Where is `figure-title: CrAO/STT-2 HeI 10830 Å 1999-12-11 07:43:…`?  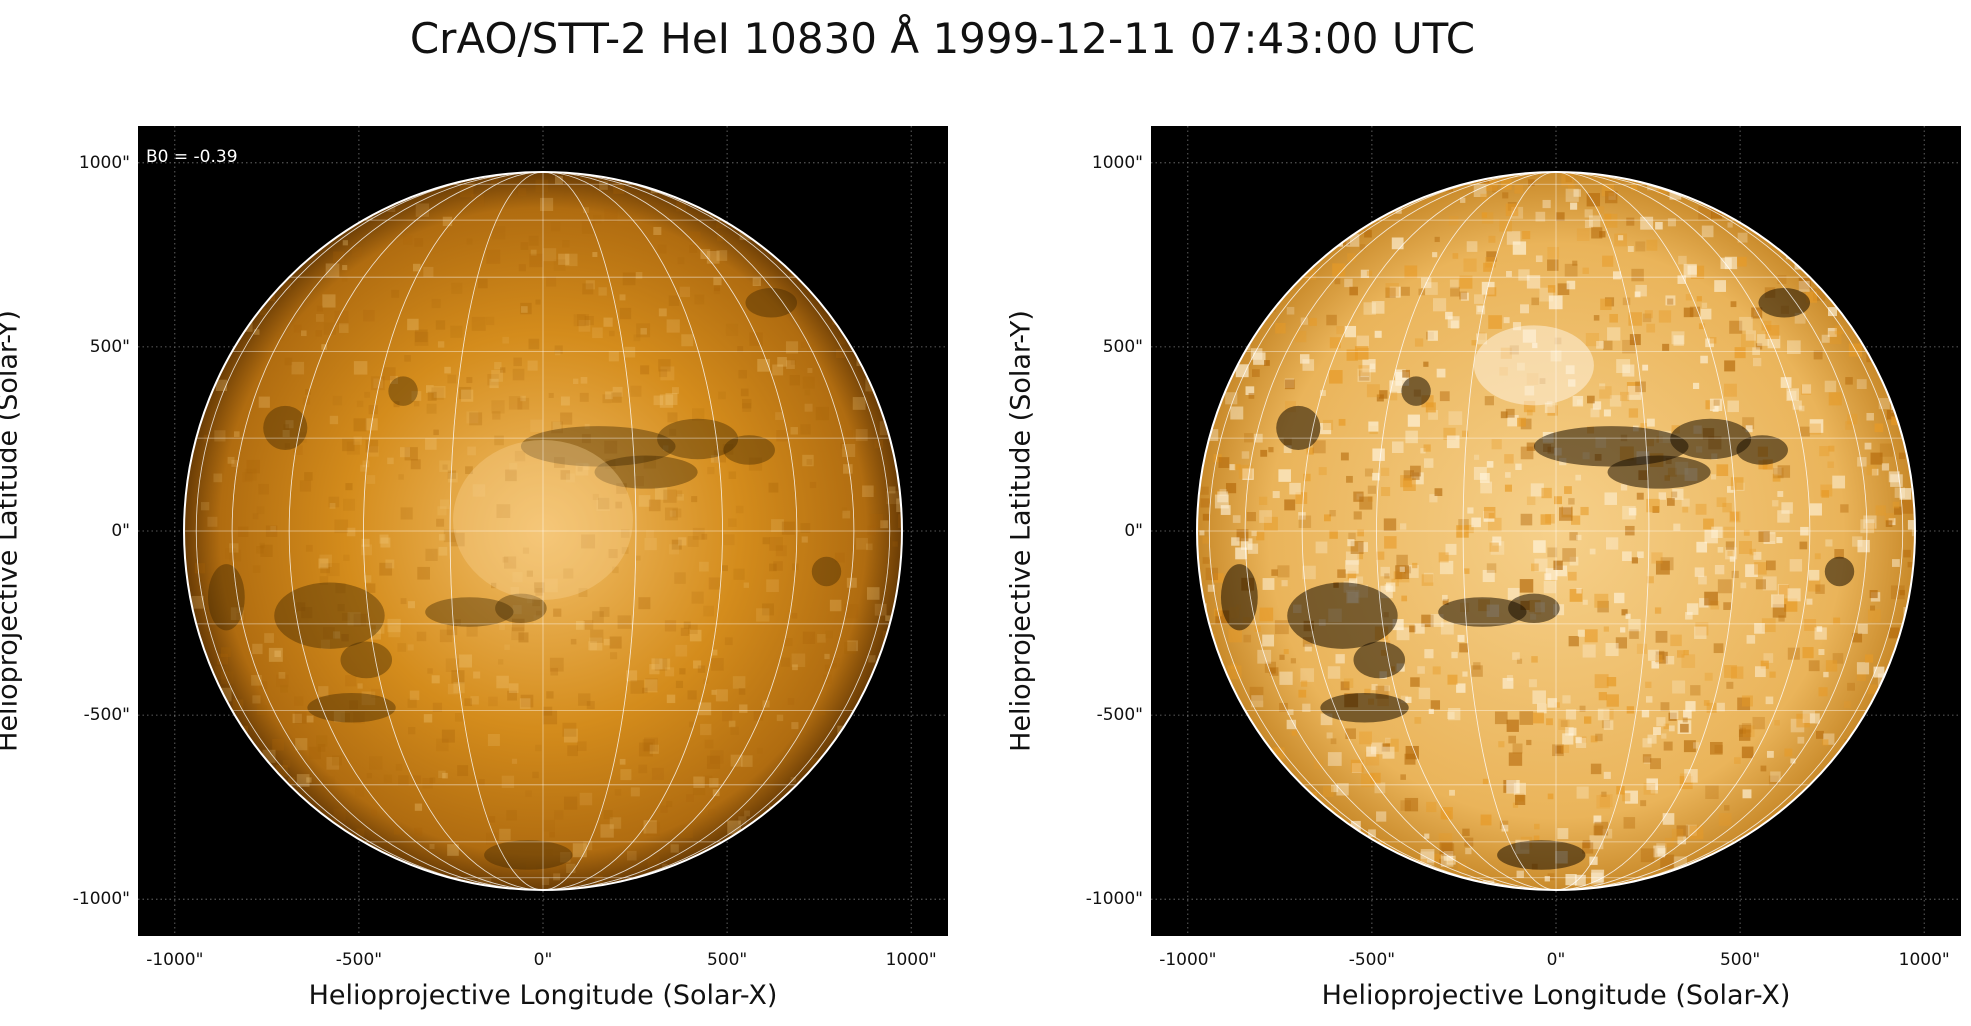
figure-title: CrAO/STT-2 HeI 10830 Å 1999-12-11 07:43:… is located at coordinates (942, 38).